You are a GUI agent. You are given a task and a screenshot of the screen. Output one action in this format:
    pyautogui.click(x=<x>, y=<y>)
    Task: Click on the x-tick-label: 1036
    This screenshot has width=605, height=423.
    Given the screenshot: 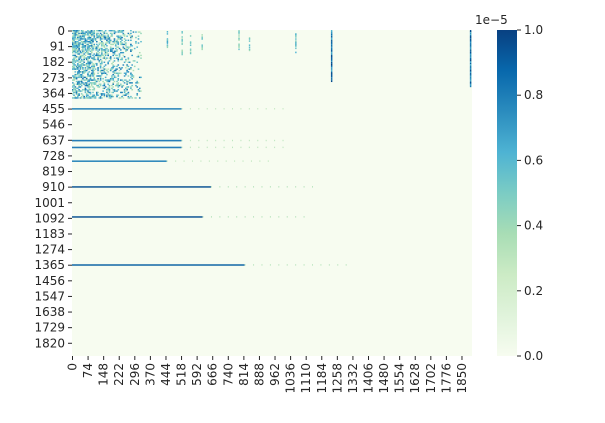 What is the action you would take?
    pyautogui.click(x=291, y=378)
    